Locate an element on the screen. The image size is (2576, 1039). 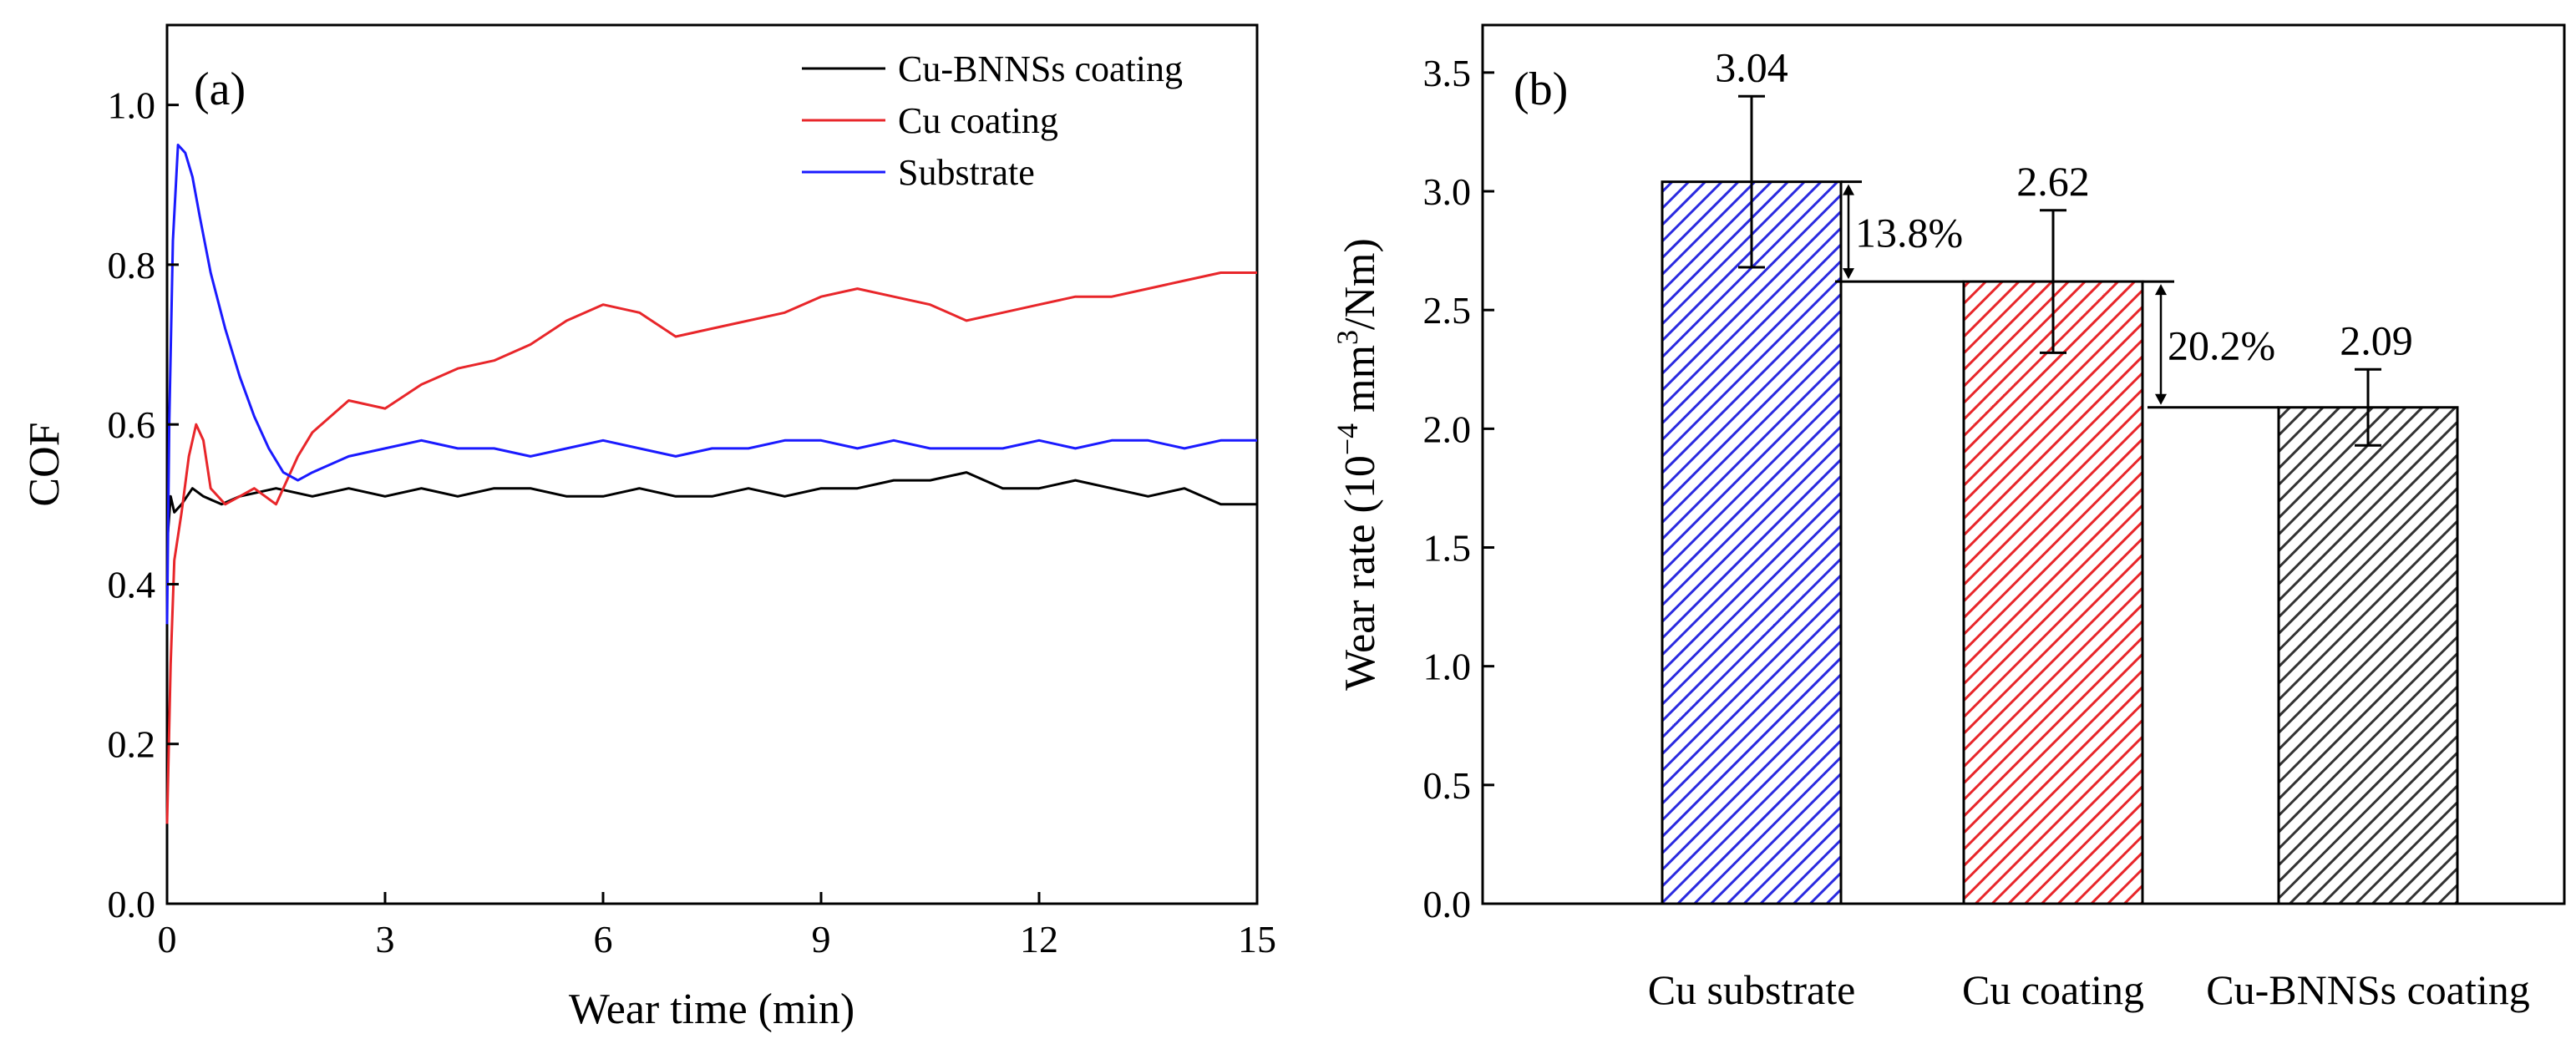
panel-a-x-tick-label: 0 is located at coordinates (167, 939).